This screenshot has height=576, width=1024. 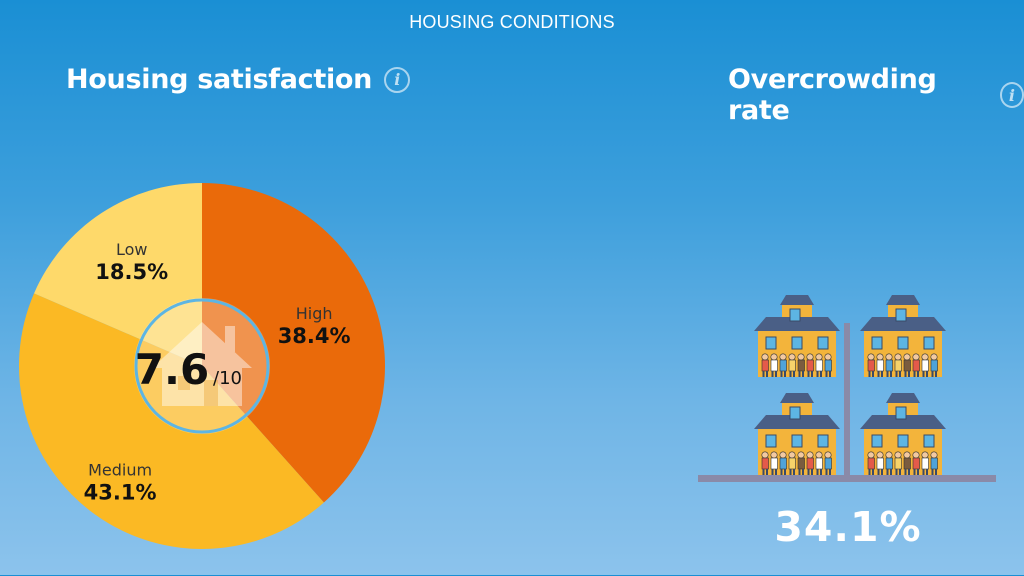 I want to click on house-icon, so click(x=202, y=364).